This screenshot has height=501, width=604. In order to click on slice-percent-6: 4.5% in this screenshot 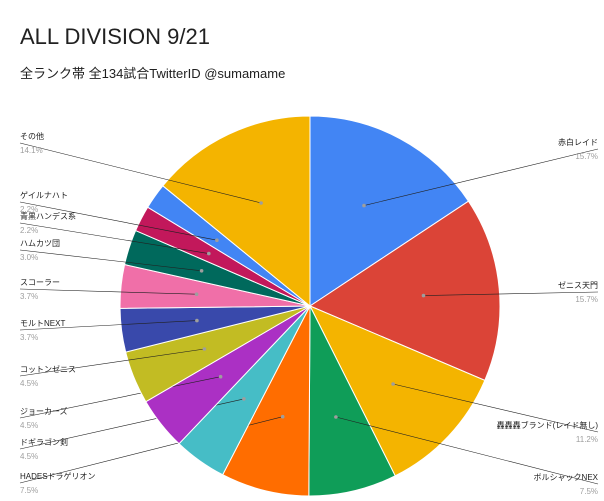, I will do `click(29, 425)`.